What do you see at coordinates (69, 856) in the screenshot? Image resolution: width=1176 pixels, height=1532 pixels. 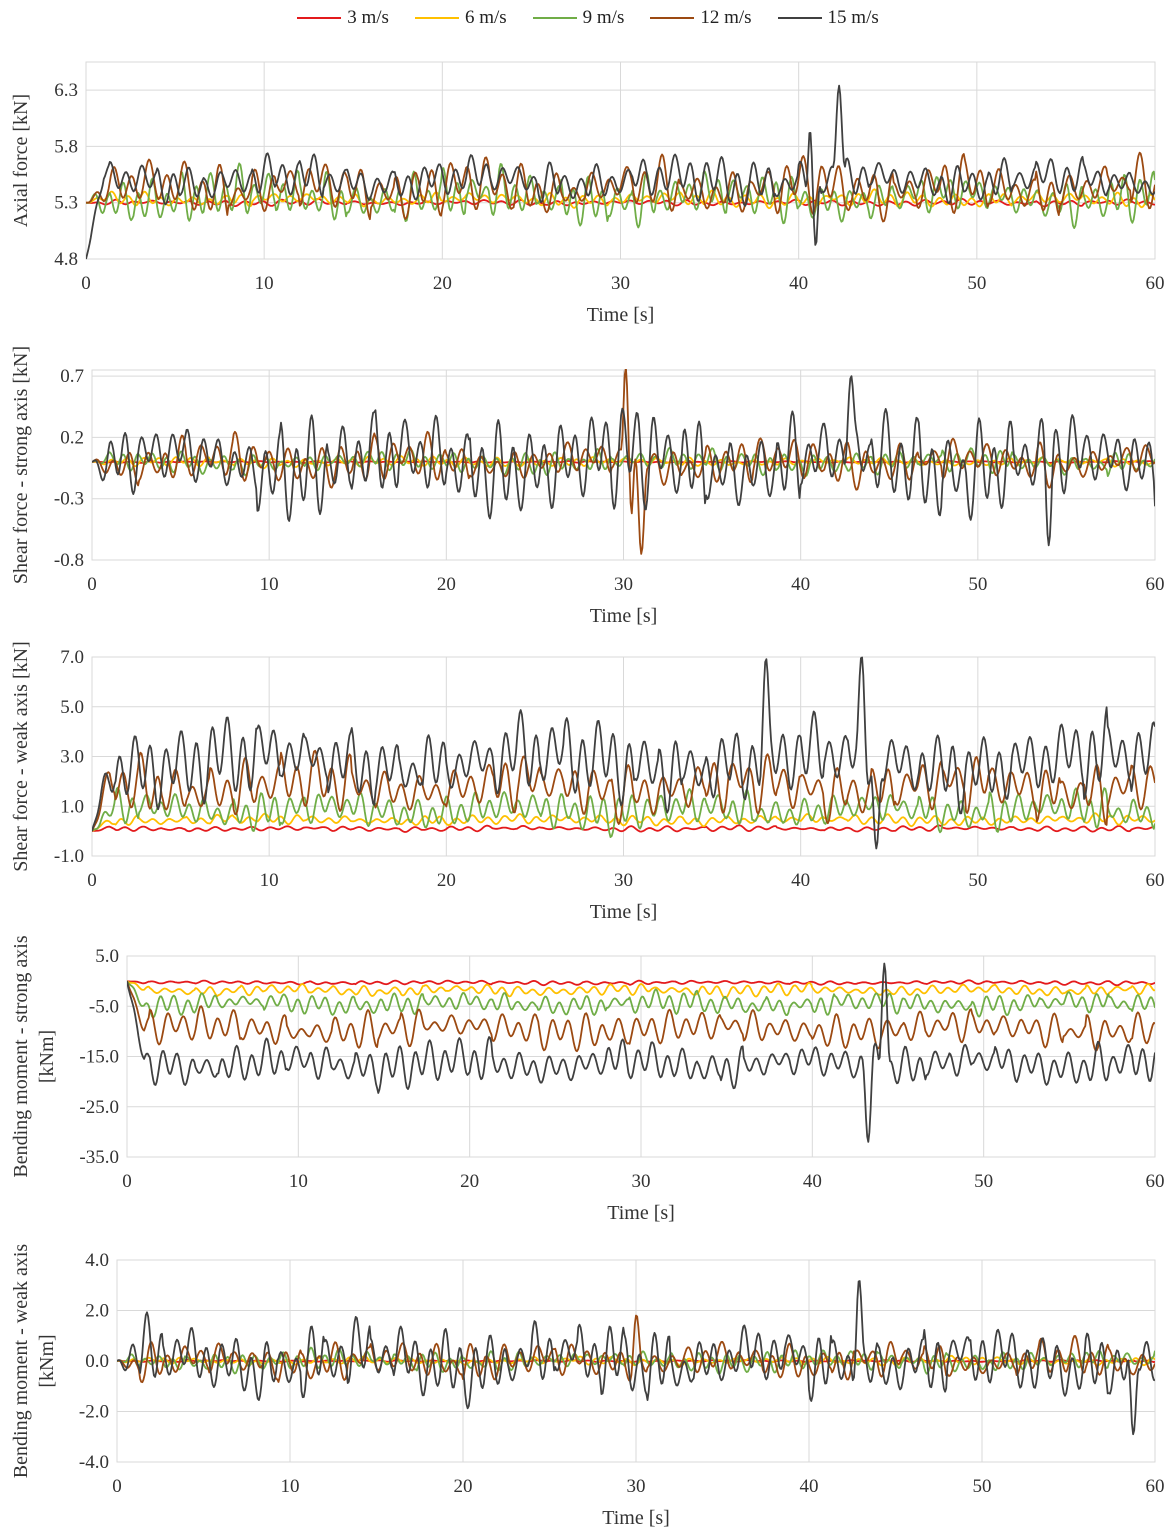 I see `y-tick-label: -1.0` at bounding box center [69, 856].